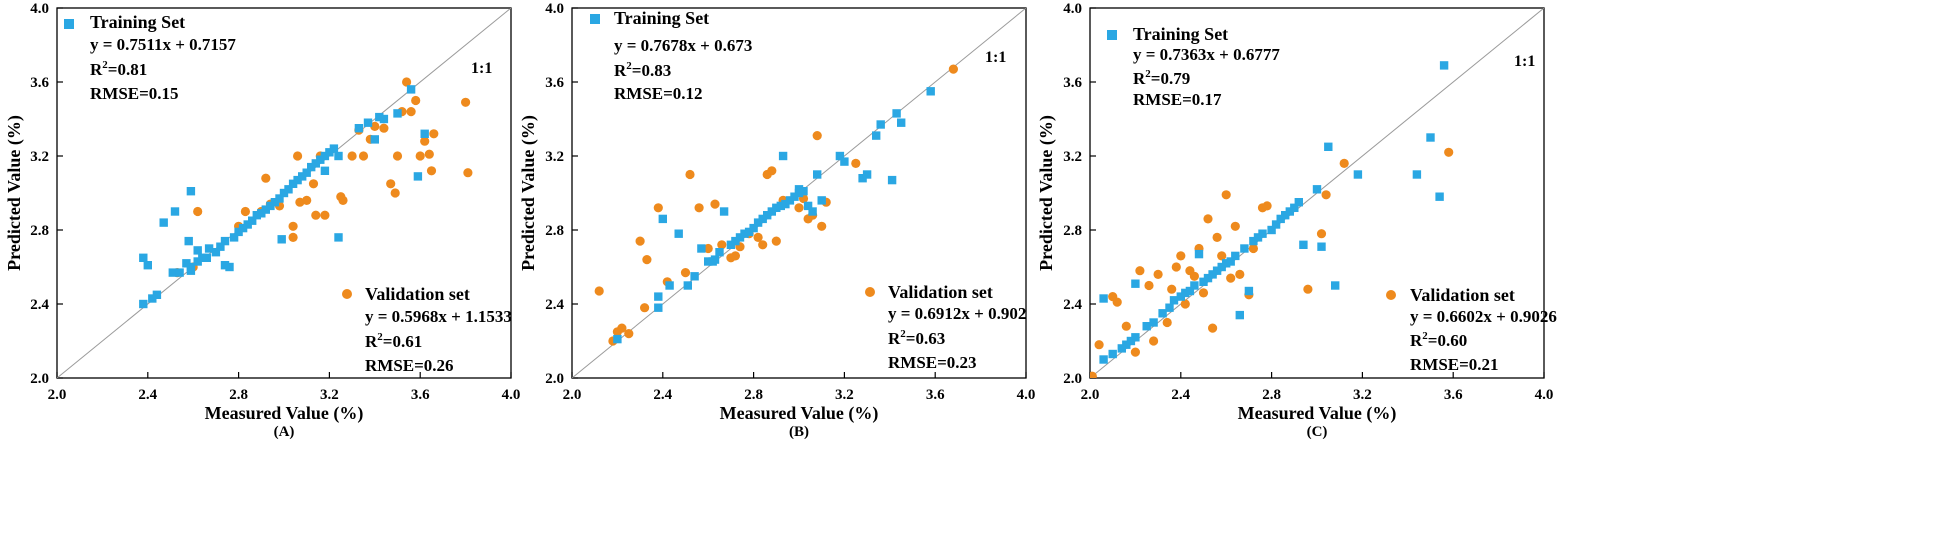 This screenshot has width=1949, height=550. What do you see at coordinates (39, 83) in the screenshot?
I see `y-tick-label: 3.6` at bounding box center [39, 83].